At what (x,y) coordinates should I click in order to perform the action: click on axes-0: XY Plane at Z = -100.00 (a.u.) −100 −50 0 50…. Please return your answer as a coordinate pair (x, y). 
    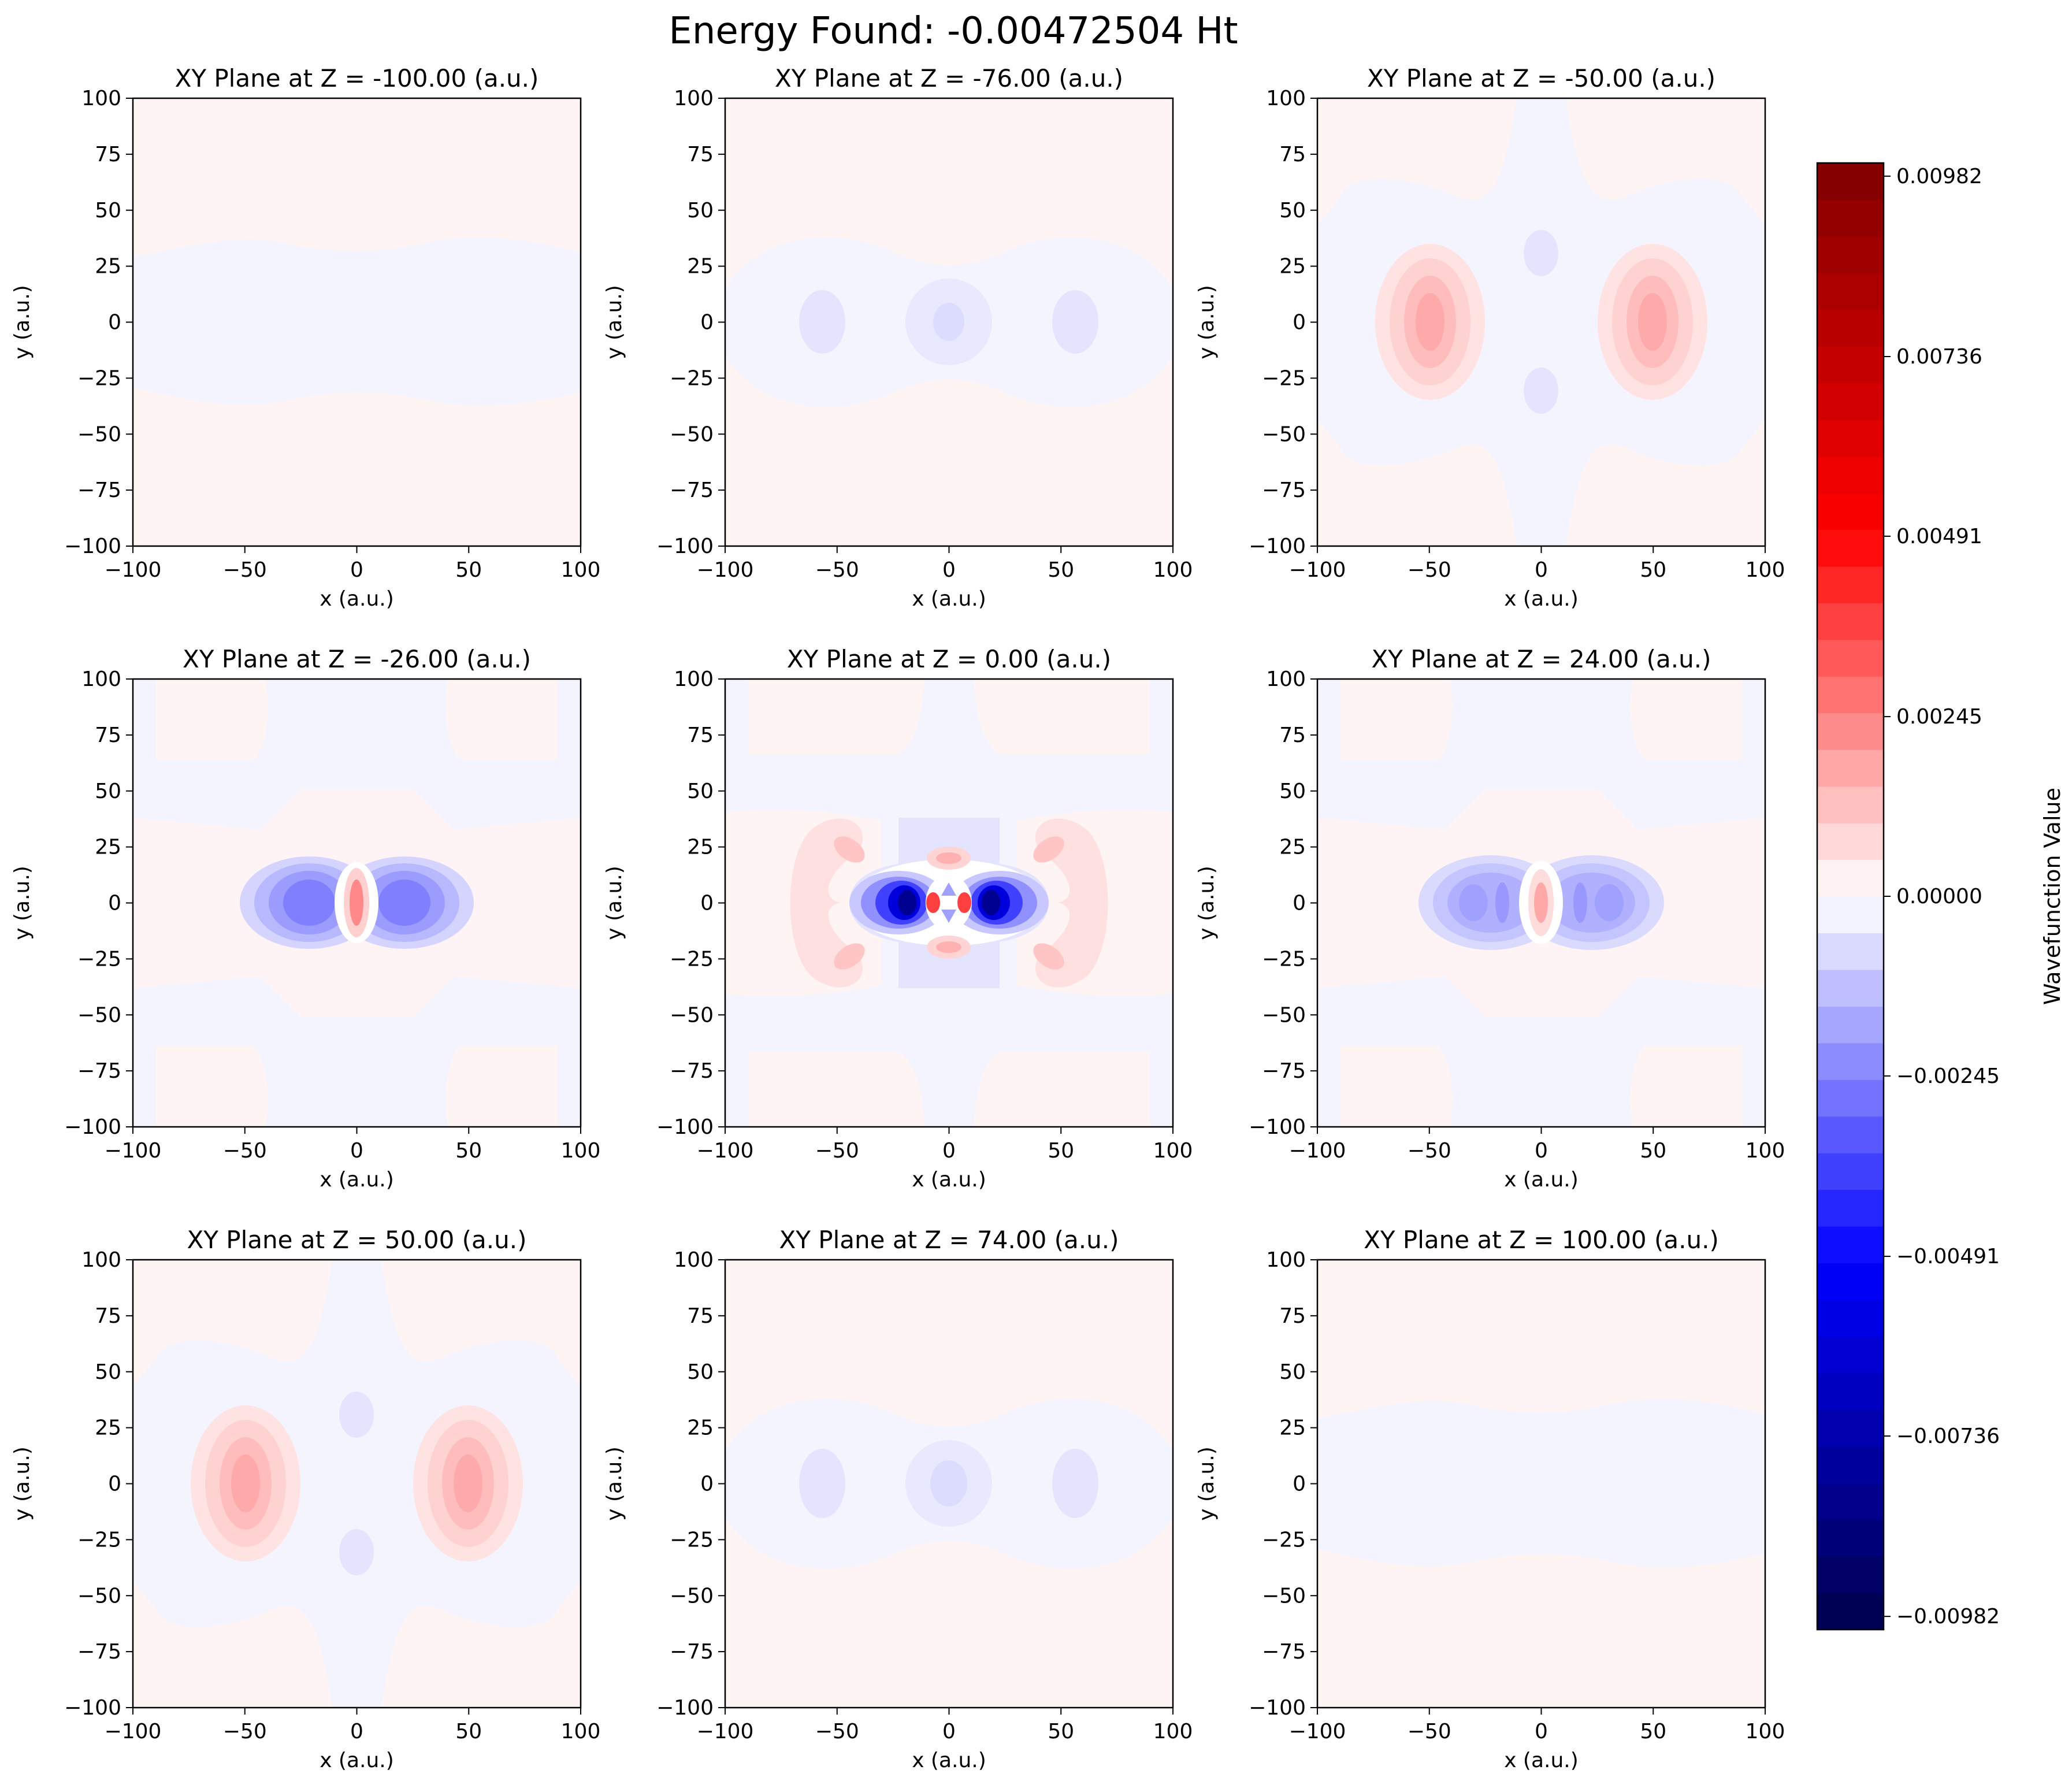
    Looking at the image, I should click on (305, 337).